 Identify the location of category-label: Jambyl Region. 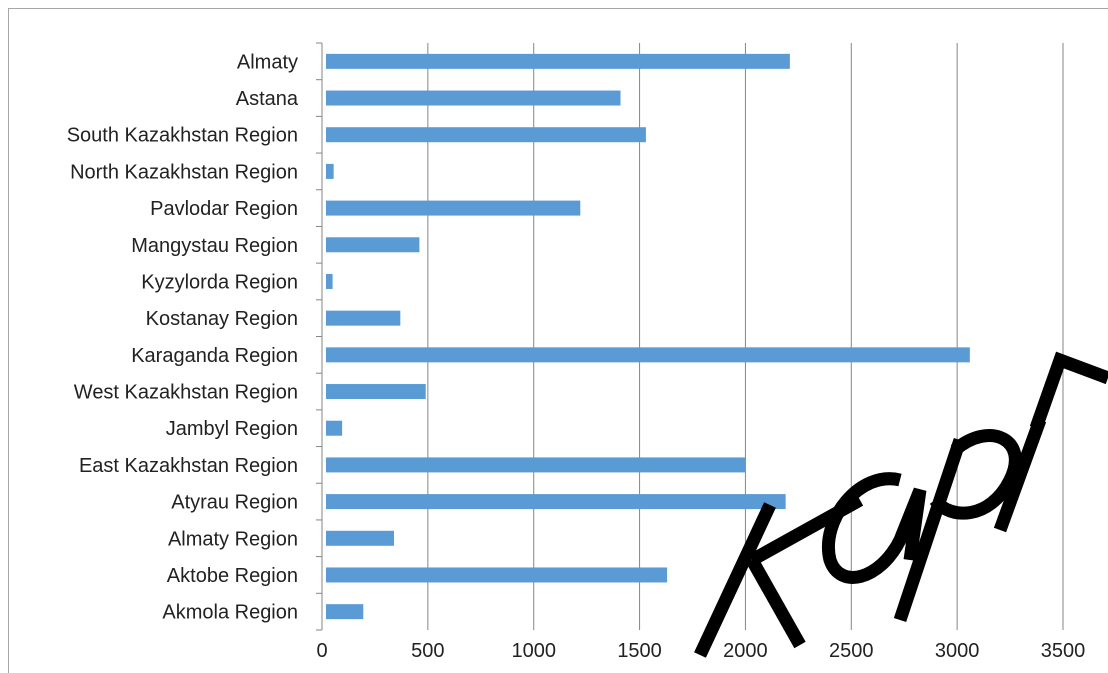
(232, 429).